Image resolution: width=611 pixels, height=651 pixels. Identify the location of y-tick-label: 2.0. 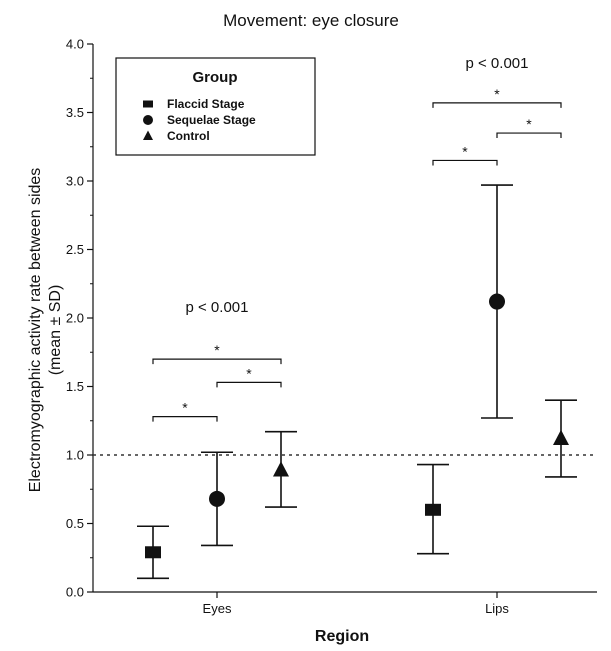
(75, 318).